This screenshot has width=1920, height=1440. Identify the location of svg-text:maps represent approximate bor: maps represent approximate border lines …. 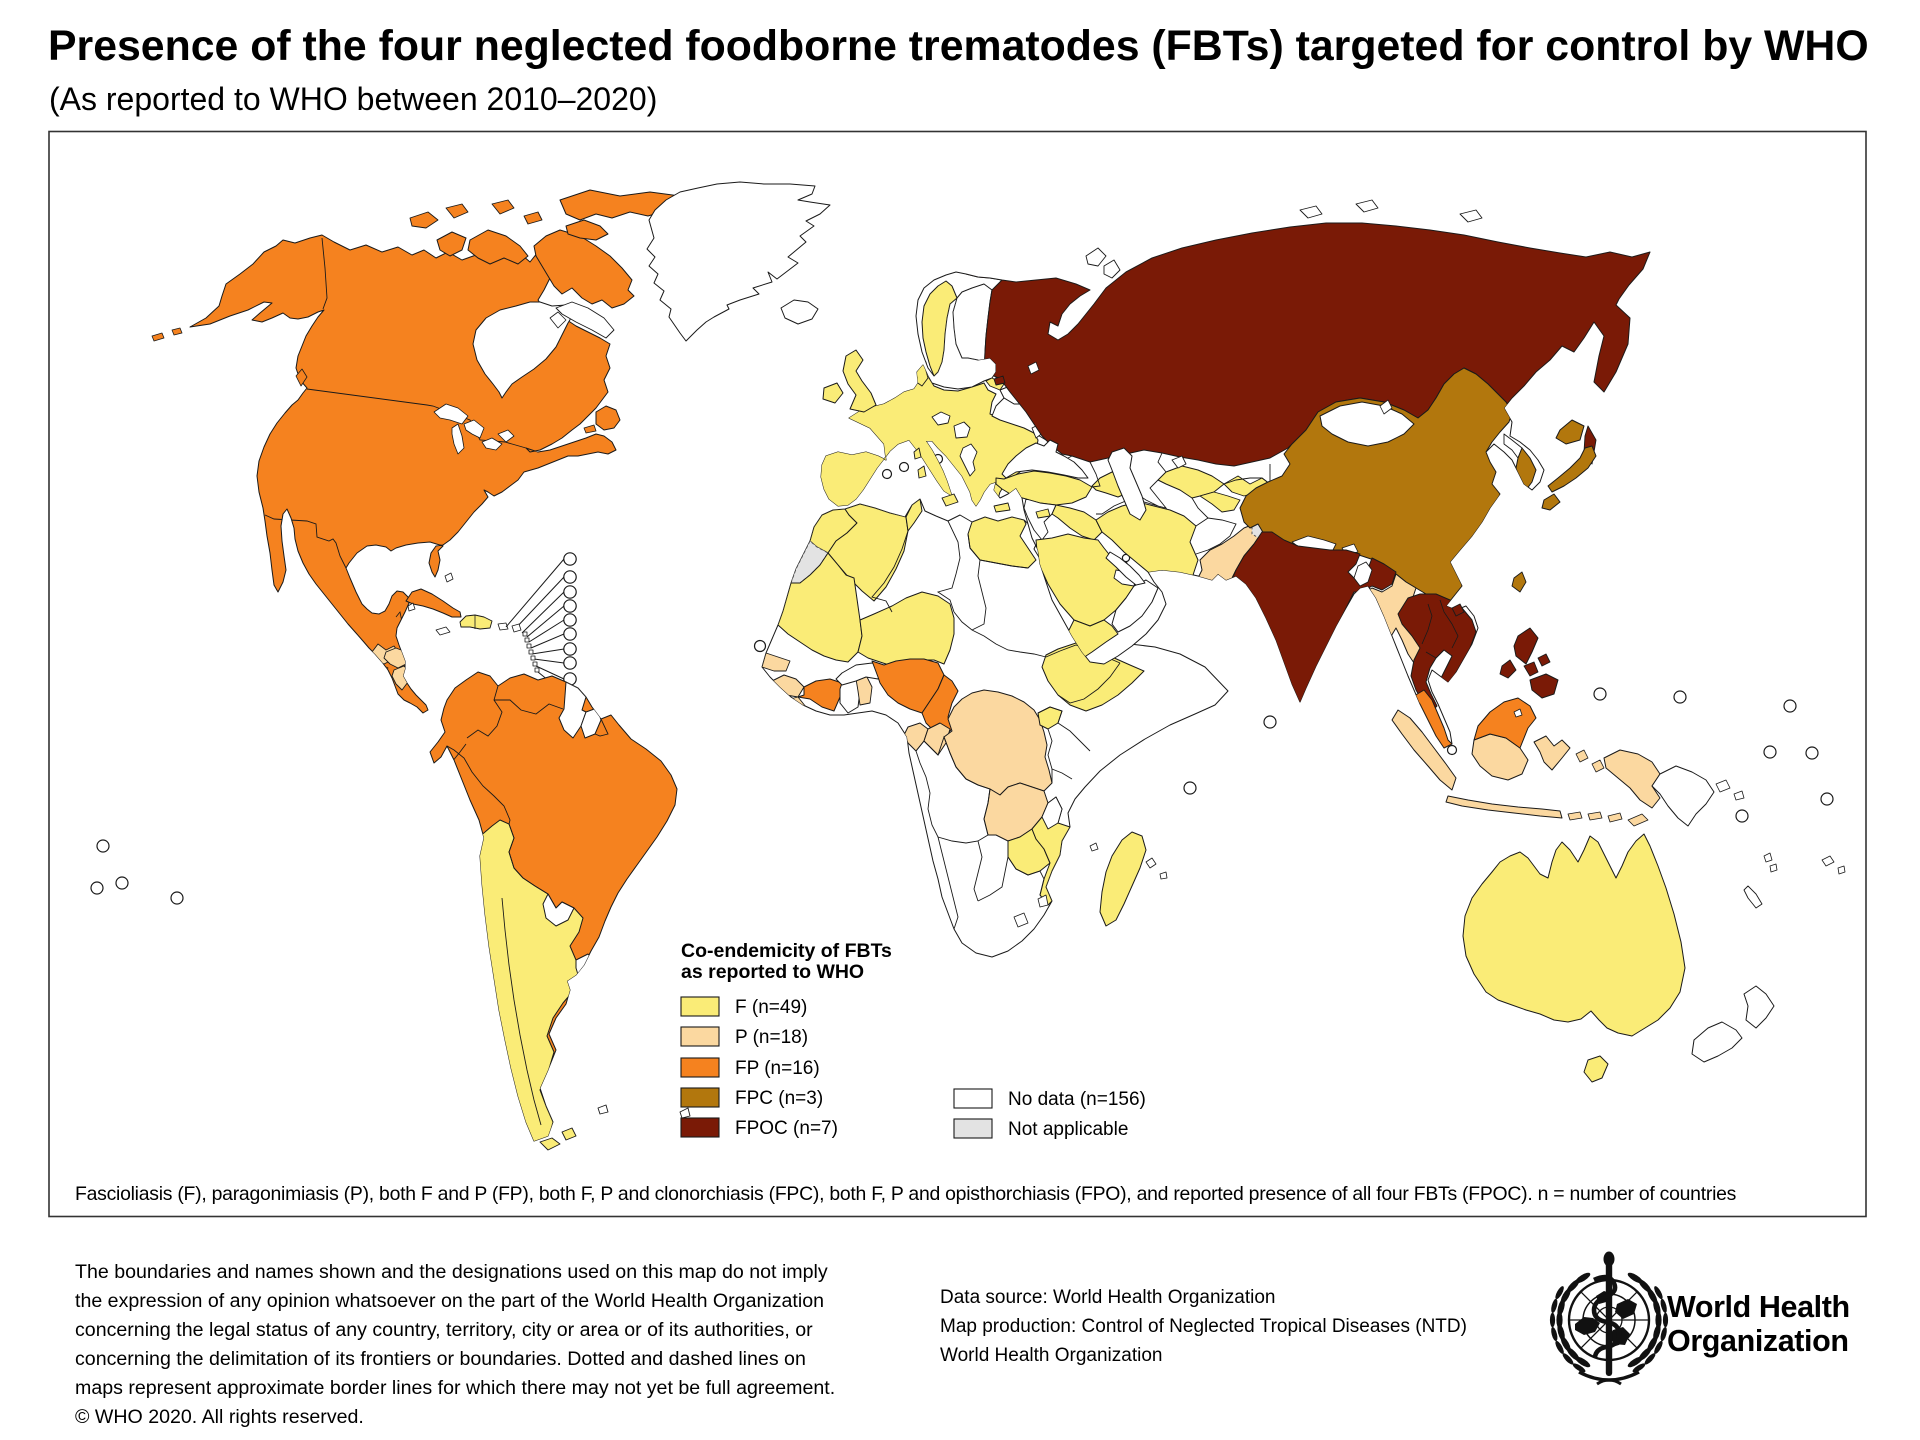
(455, 1388).